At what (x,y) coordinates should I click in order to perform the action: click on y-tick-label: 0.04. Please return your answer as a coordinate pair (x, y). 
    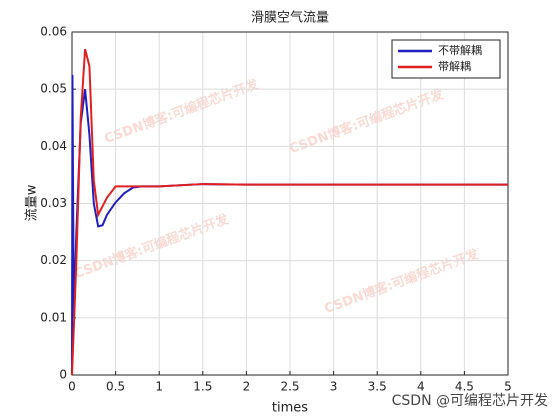
    Looking at the image, I should click on (53, 146).